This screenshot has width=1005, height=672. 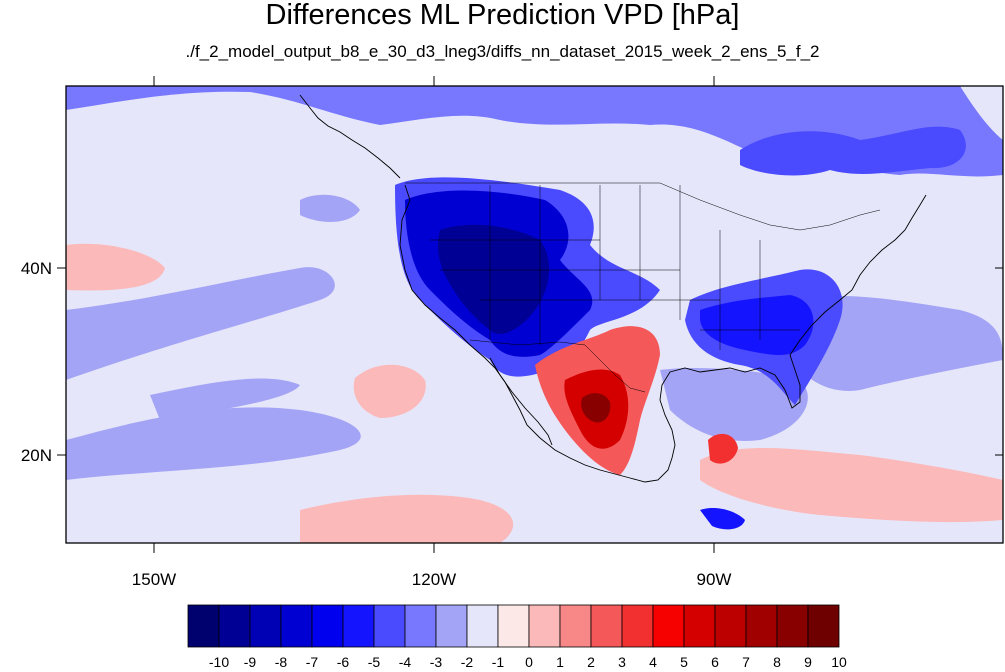 What do you see at coordinates (467, 662) in the screenshot?
I see `colorbar-label: -2` at bounding box center [467, 662].